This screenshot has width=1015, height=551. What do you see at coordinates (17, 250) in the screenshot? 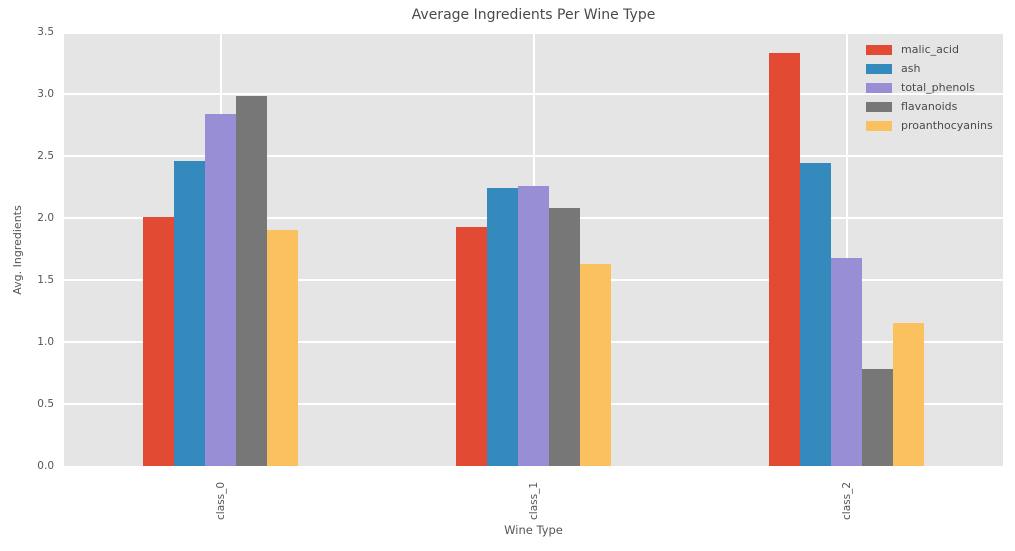
I see `y-axis-label: Avg. Ingredients` at bounding box center [17, 250].